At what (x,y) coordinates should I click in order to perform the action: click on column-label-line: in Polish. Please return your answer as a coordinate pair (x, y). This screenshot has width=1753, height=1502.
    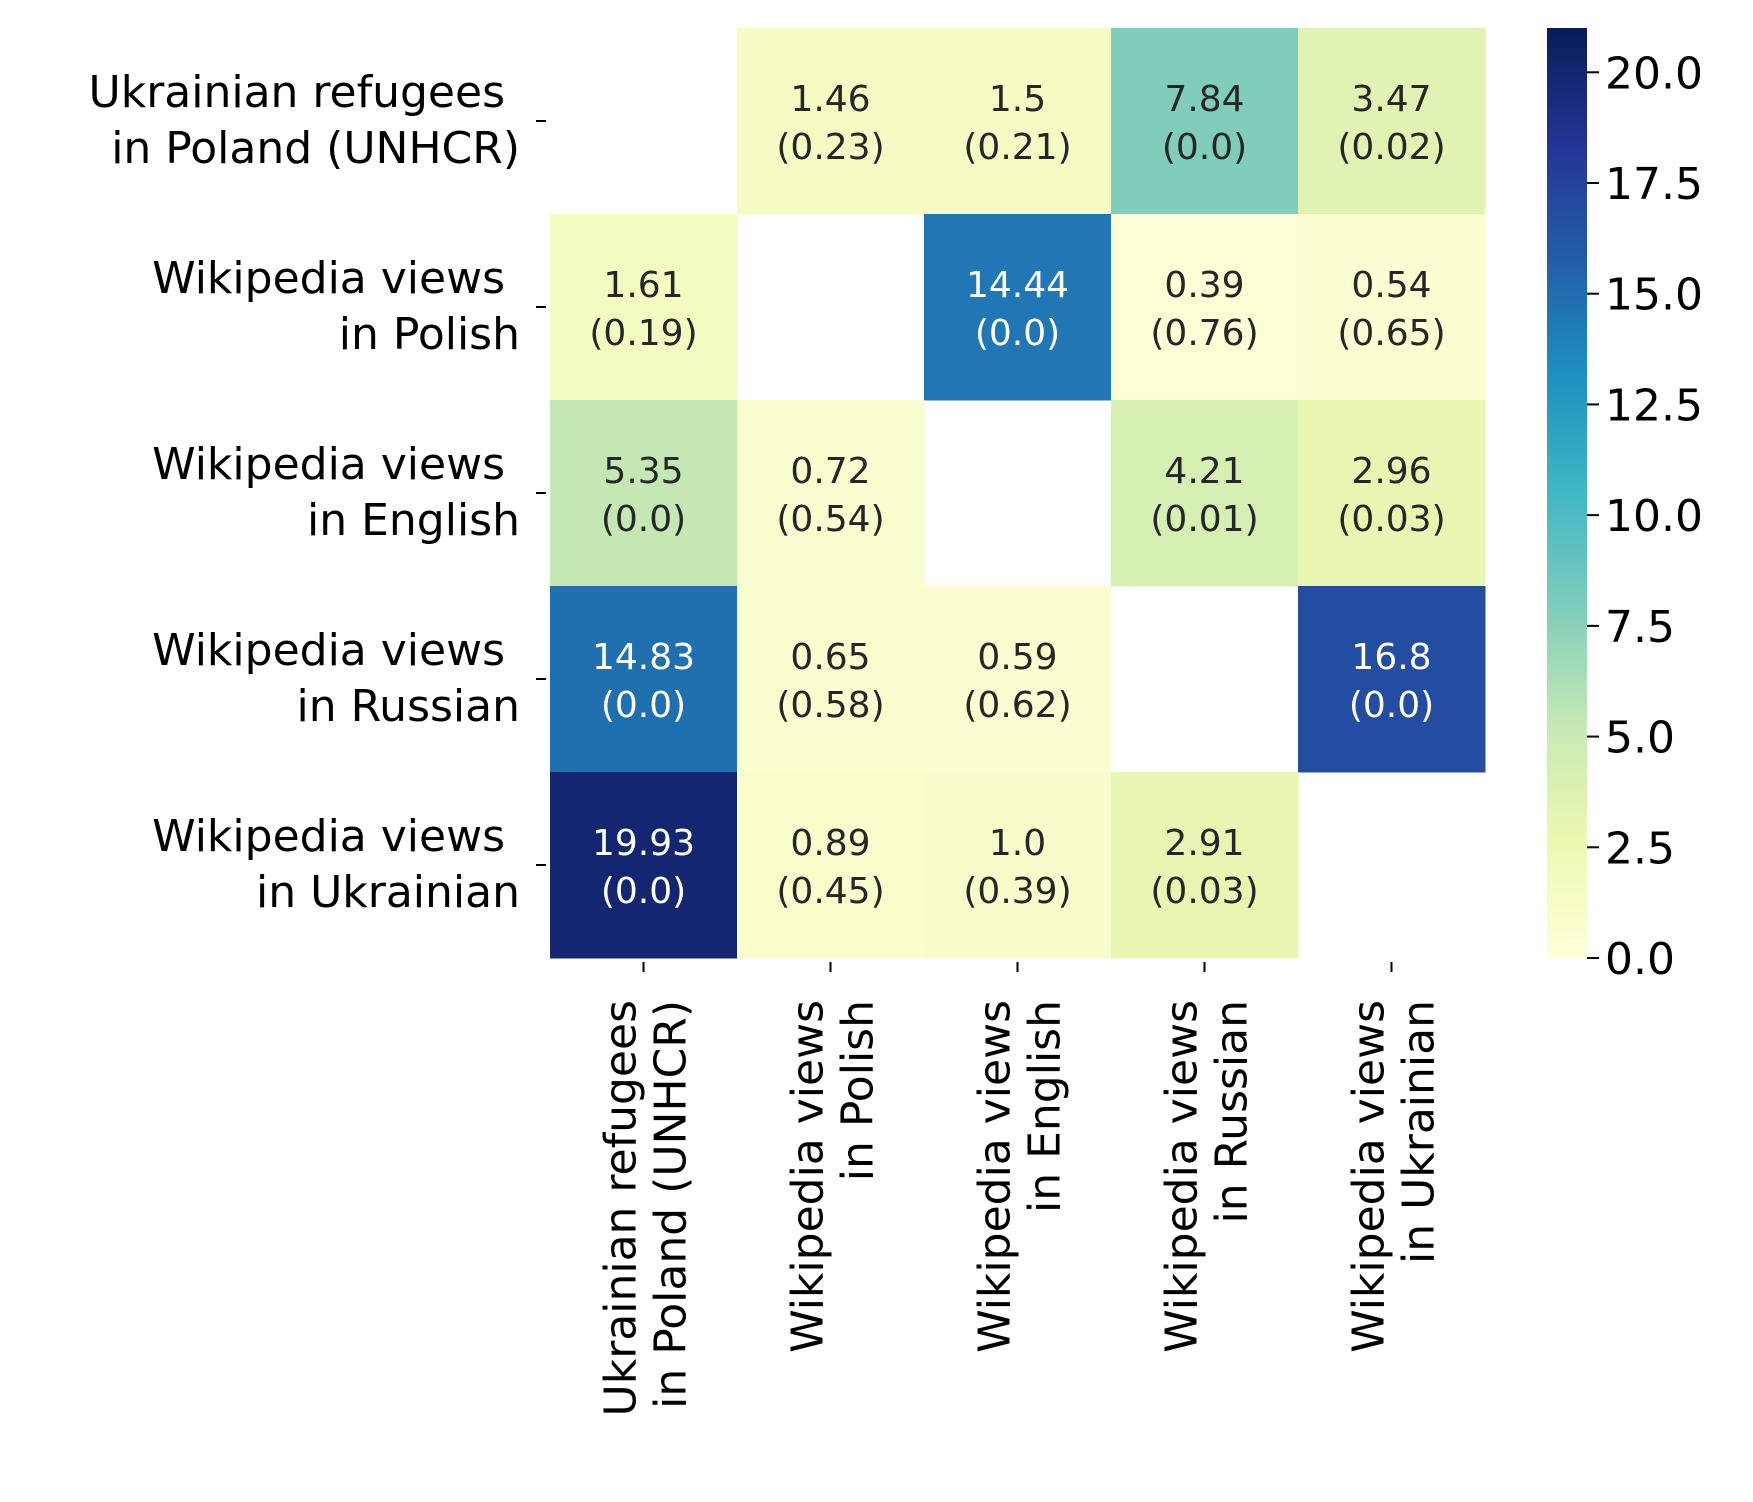
    Looking at the image, I should click on (858, 1090).